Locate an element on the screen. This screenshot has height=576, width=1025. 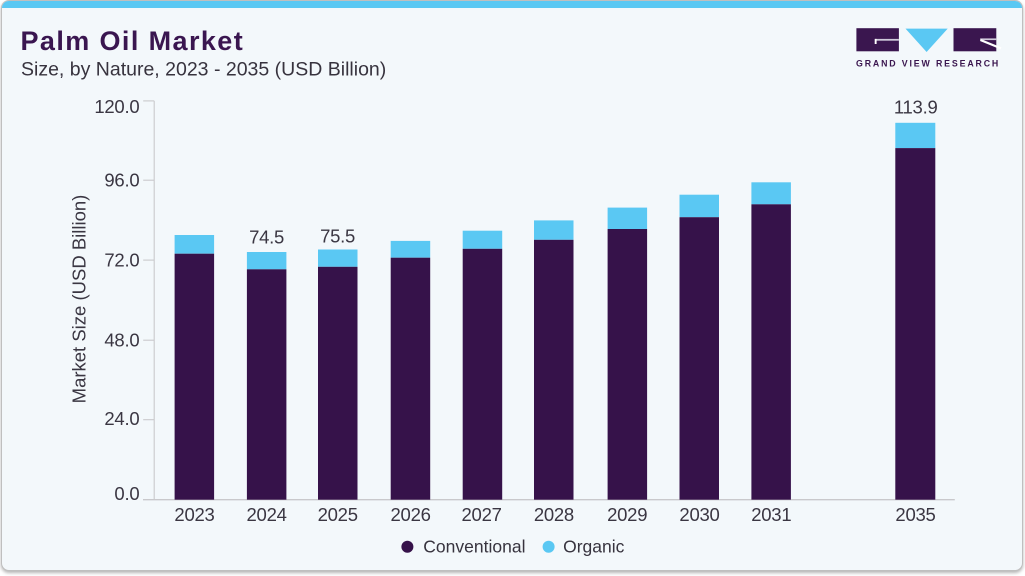
svg-text: 48.0 is located at coordinates (121, 340).